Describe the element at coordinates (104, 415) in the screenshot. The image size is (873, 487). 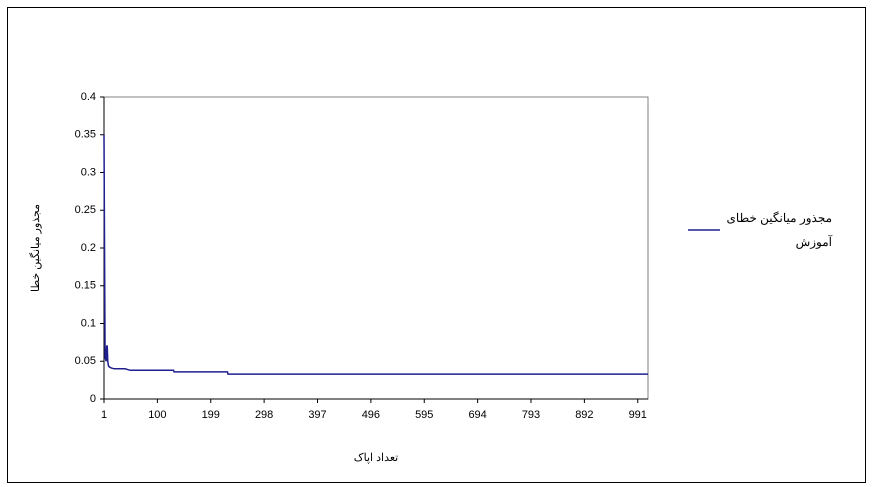
I see `x-tick-label: 1` at that location.